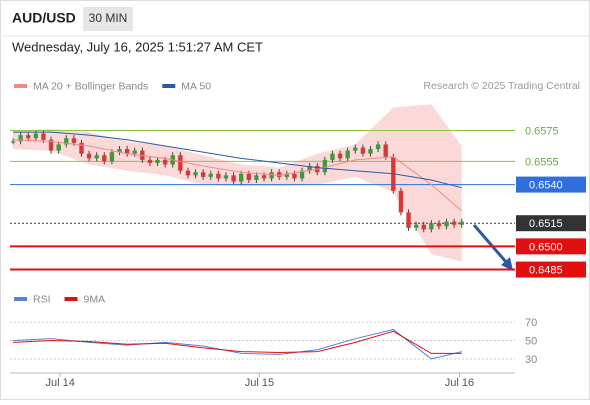  I want to click on legend-label: MA 50, so click(196, 86).